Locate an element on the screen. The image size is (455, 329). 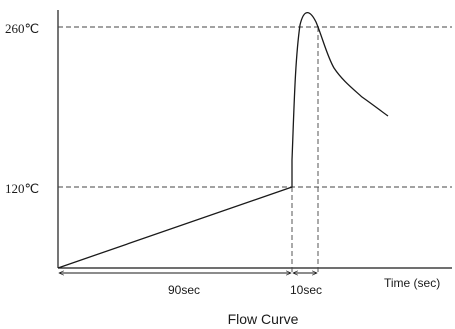
y-label-120: 120℃ is located at coordinates (22, 188).